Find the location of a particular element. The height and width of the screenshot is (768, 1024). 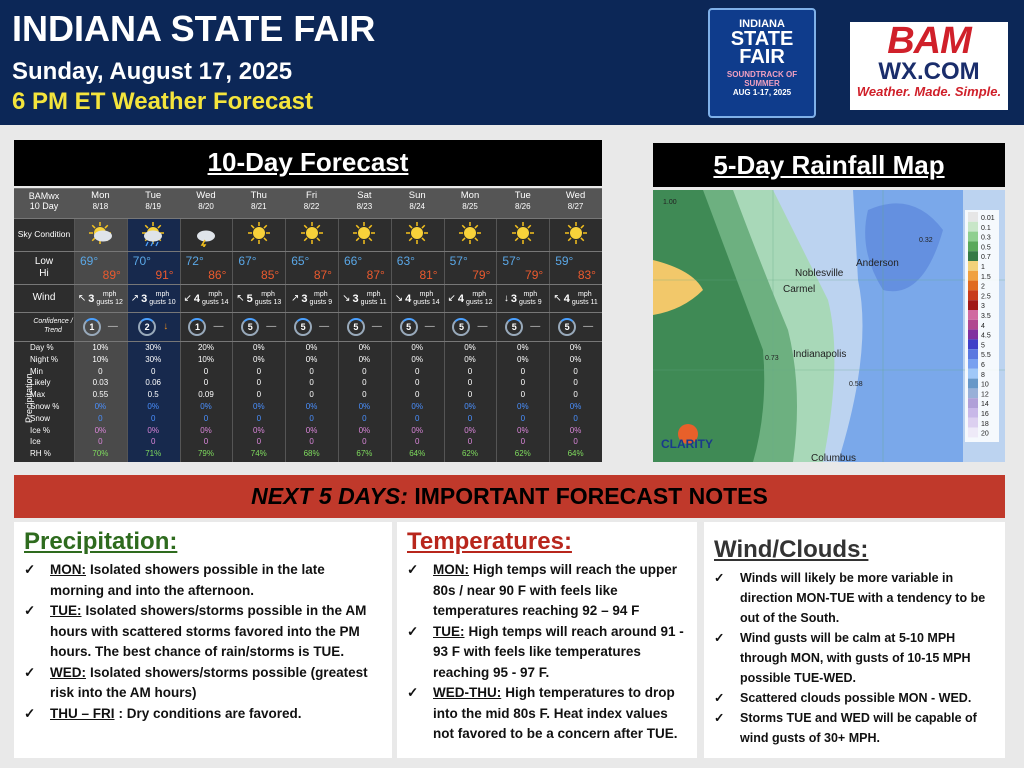

fair-line: FAIR is located at coordinates (762, 57).